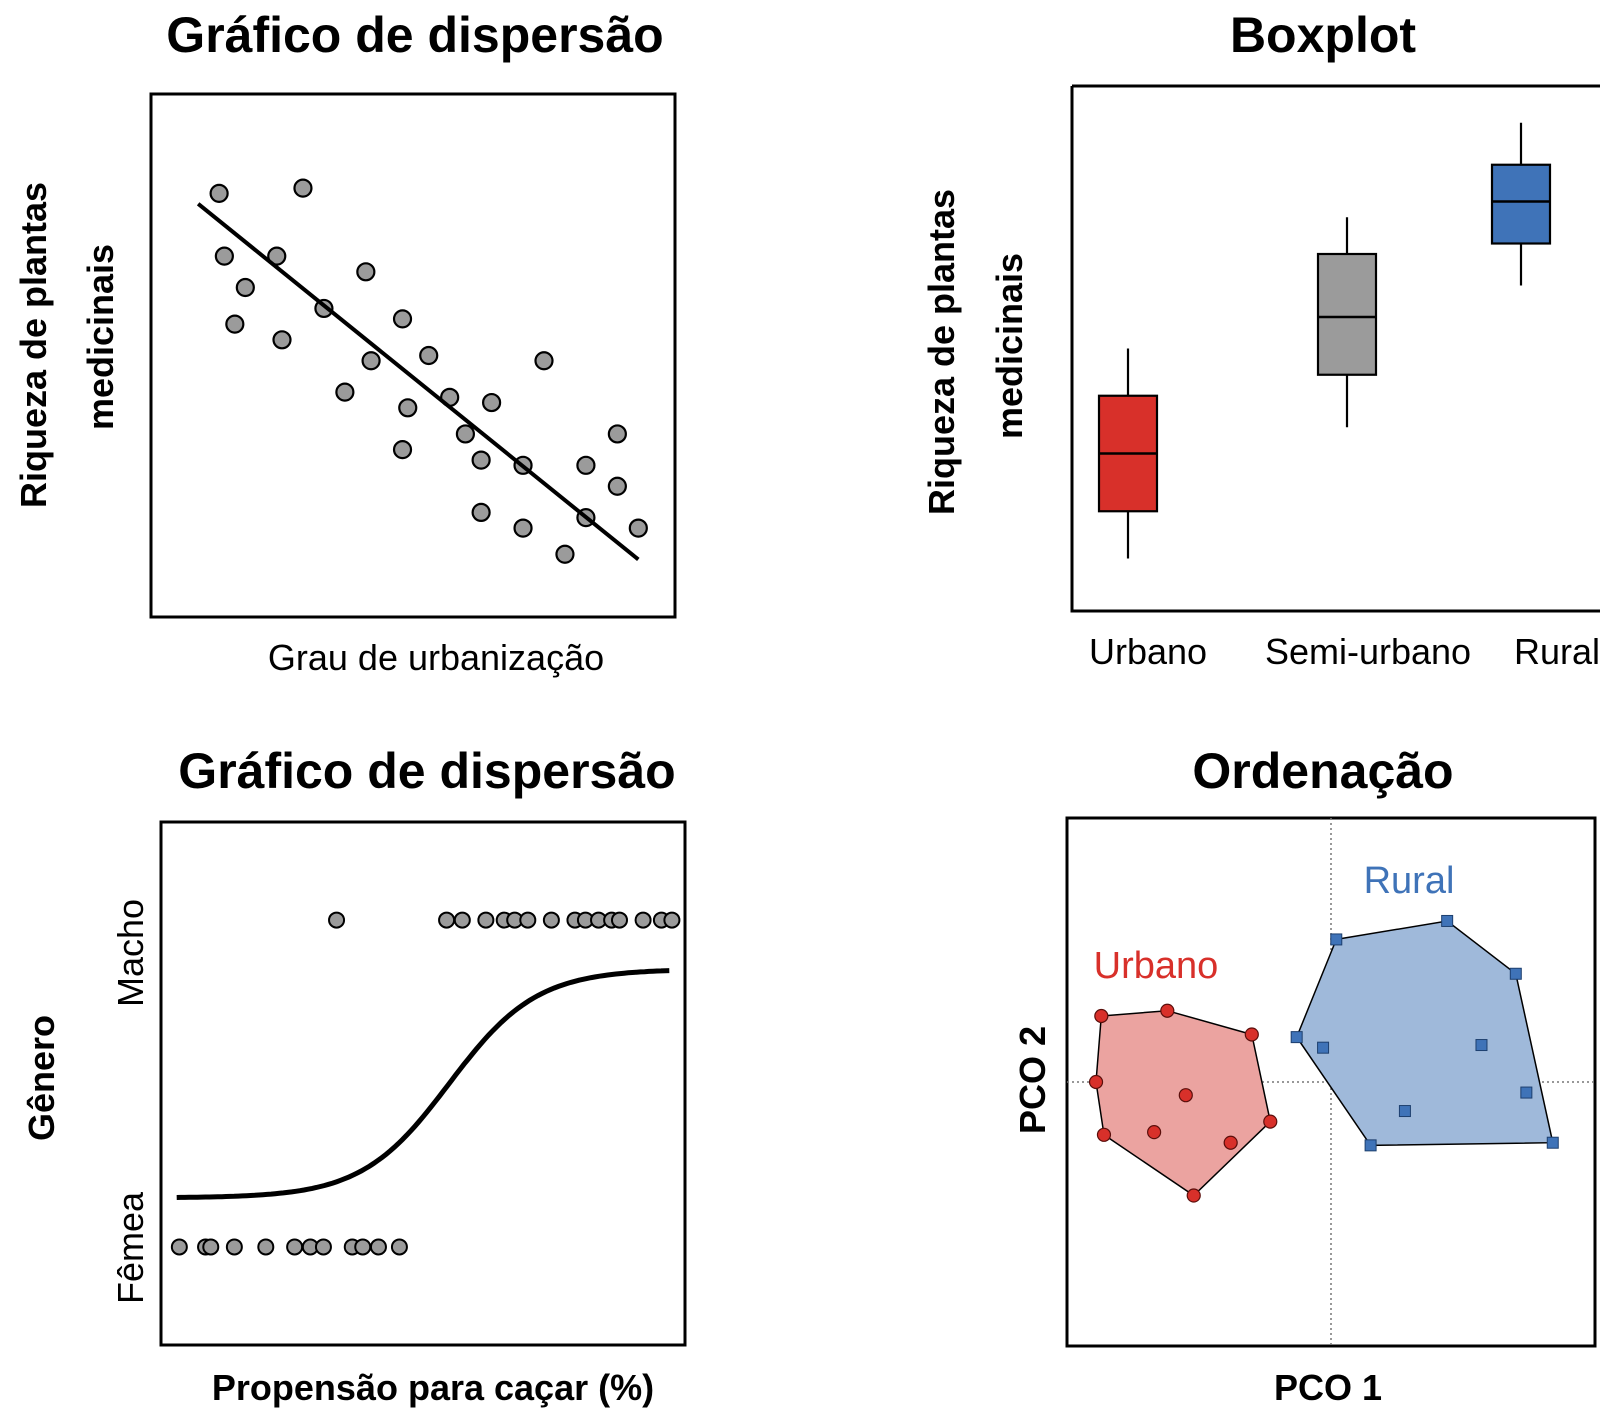 This screenshot has width=1600, height=1421. I want to click on ordination-points, so click(1323, 1058).